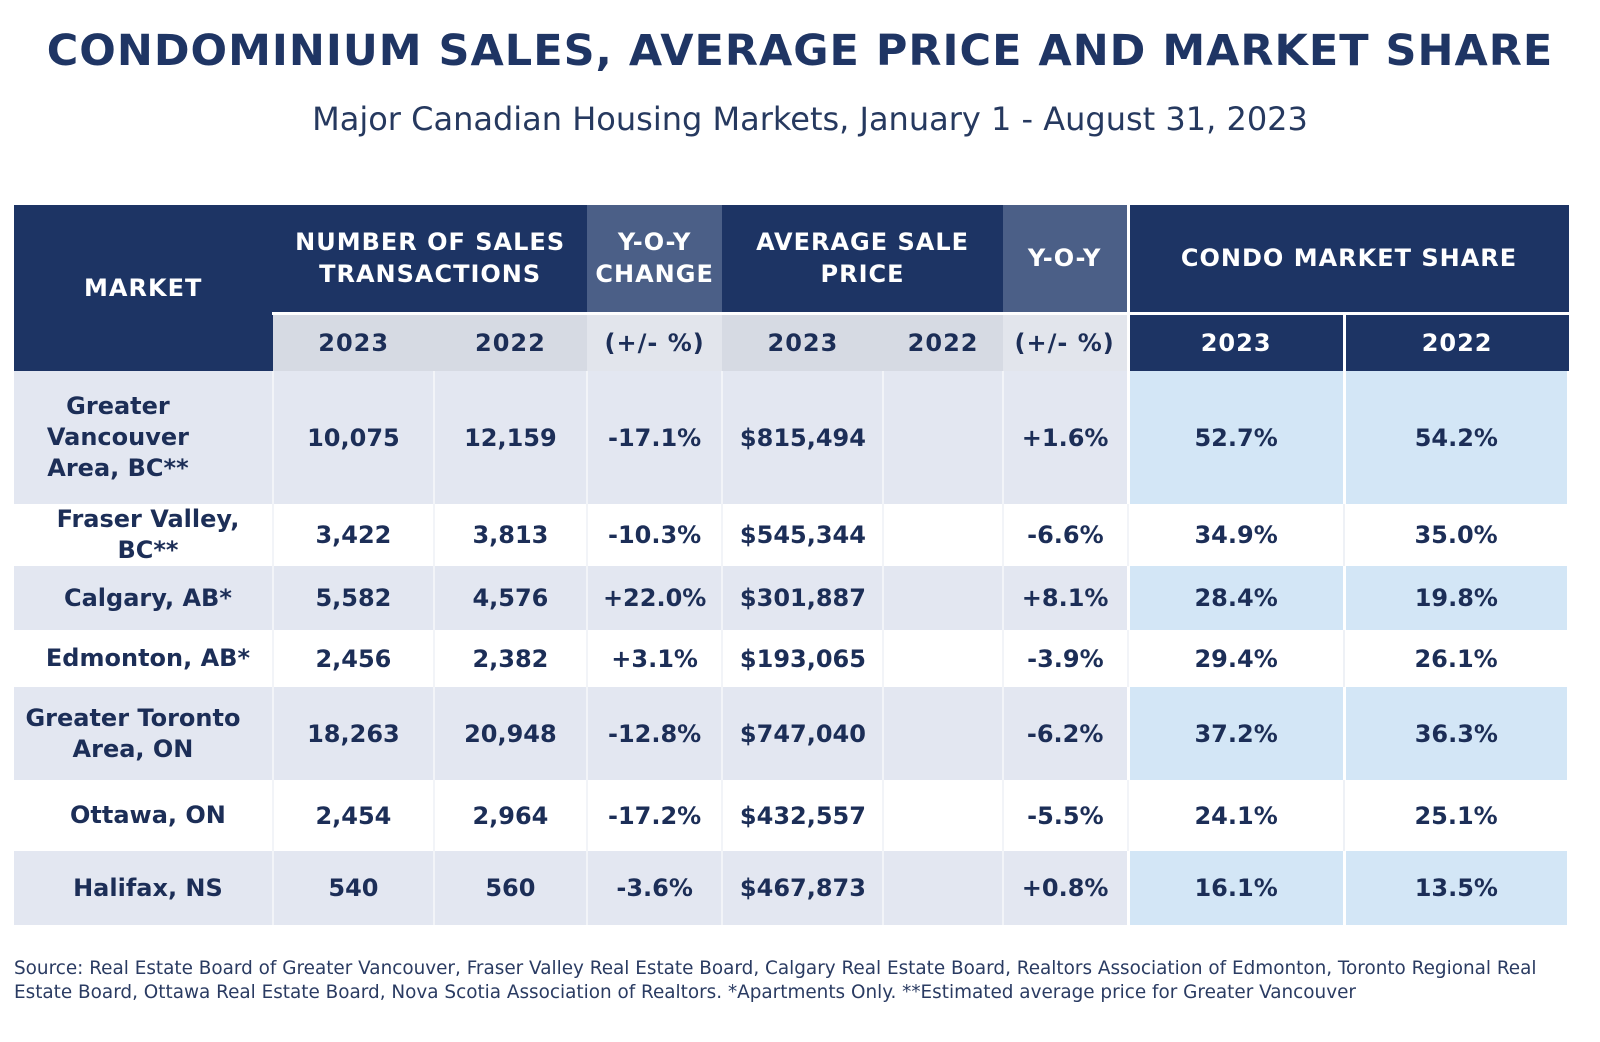 The width and height of the screenshot is (1600, 1042). What do you see at coordinates (1237, 437) in the screenshot?
I see `share-2023: 52.7%` at bounding box center [1237, 437].